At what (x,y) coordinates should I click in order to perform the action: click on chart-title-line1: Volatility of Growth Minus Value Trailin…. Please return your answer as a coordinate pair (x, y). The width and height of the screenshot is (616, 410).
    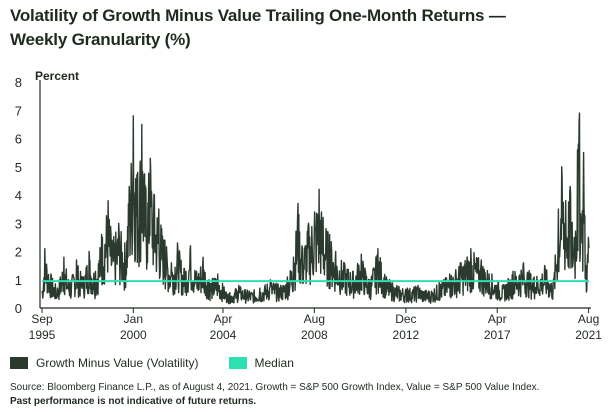
    Looking at the image, I should click on (258, 15).